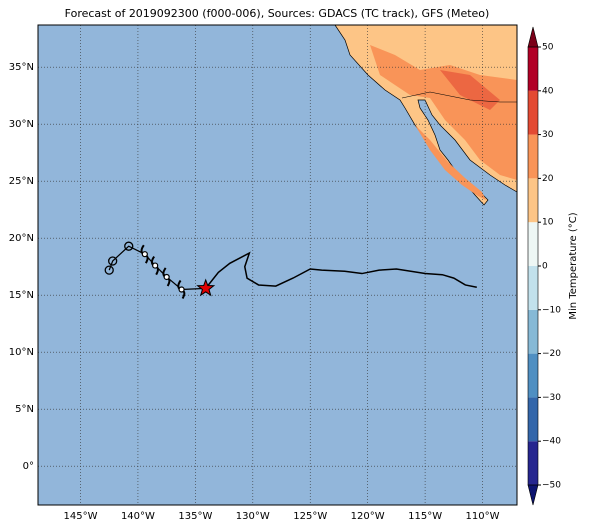 The width and height of the screenshot is (592, 529). Describe the element at coordinates (551, 442) in the screenshot. I see `colorbar-tick-label: −40` at that location.